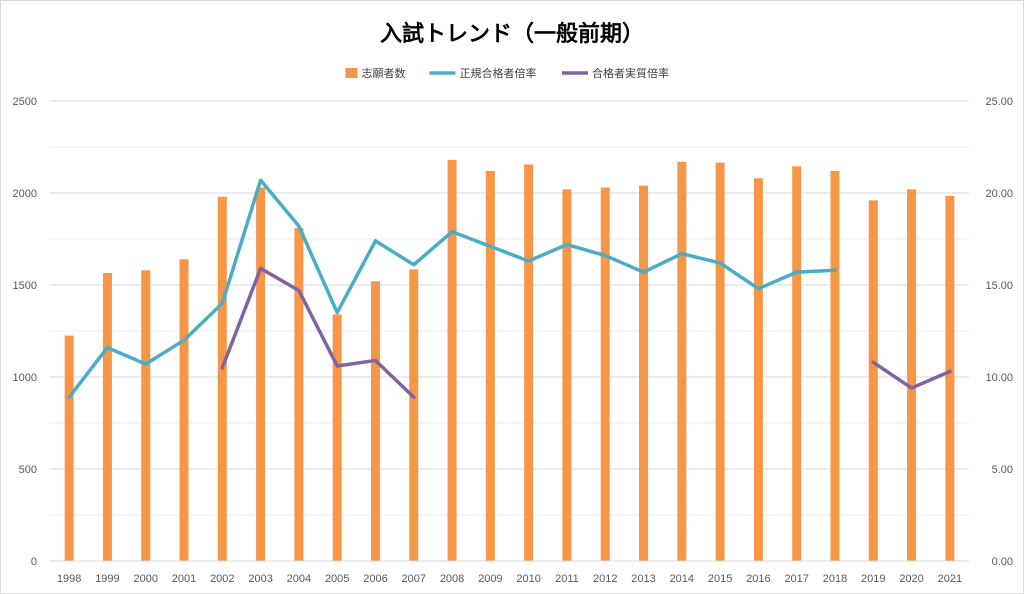  What do you see at coordinates (758, 579) in the screenshot?
I see `x-tick-label: 2016` at bounding box center [758, 579].